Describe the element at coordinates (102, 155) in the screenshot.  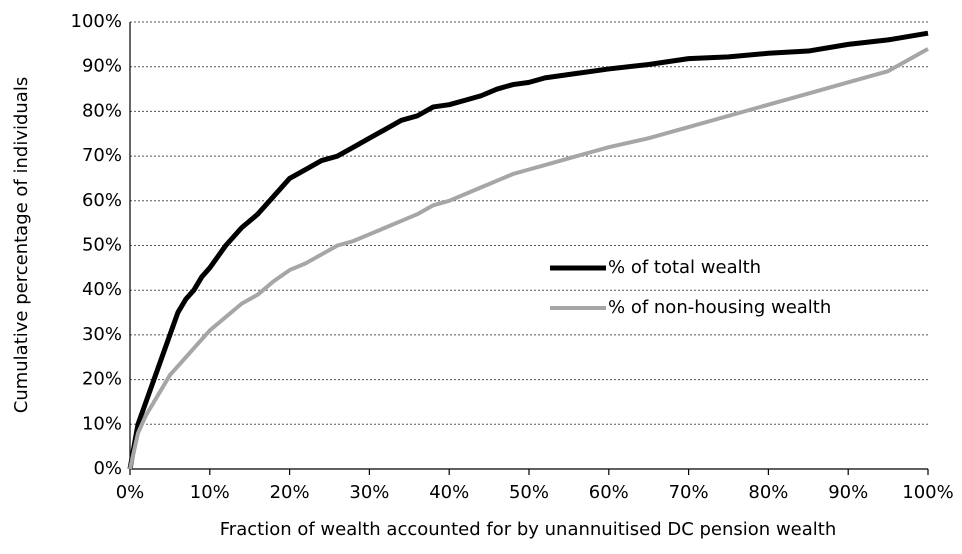
I see `y-tick-label: 70%` at that location.